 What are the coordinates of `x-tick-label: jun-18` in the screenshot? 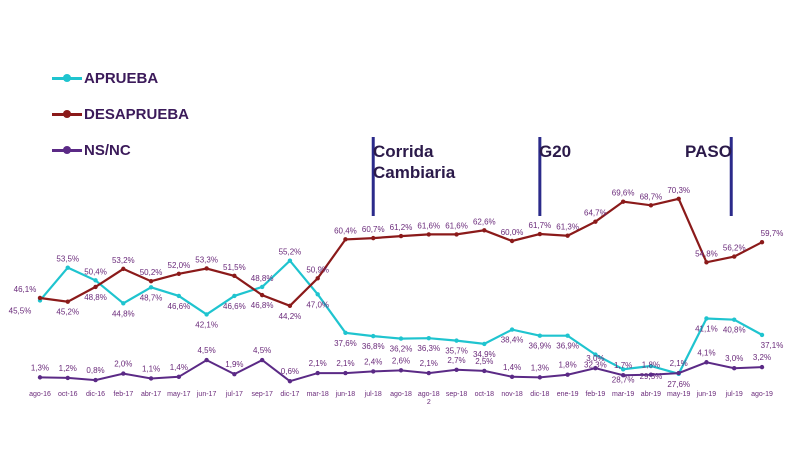 It's located at (345, 394).